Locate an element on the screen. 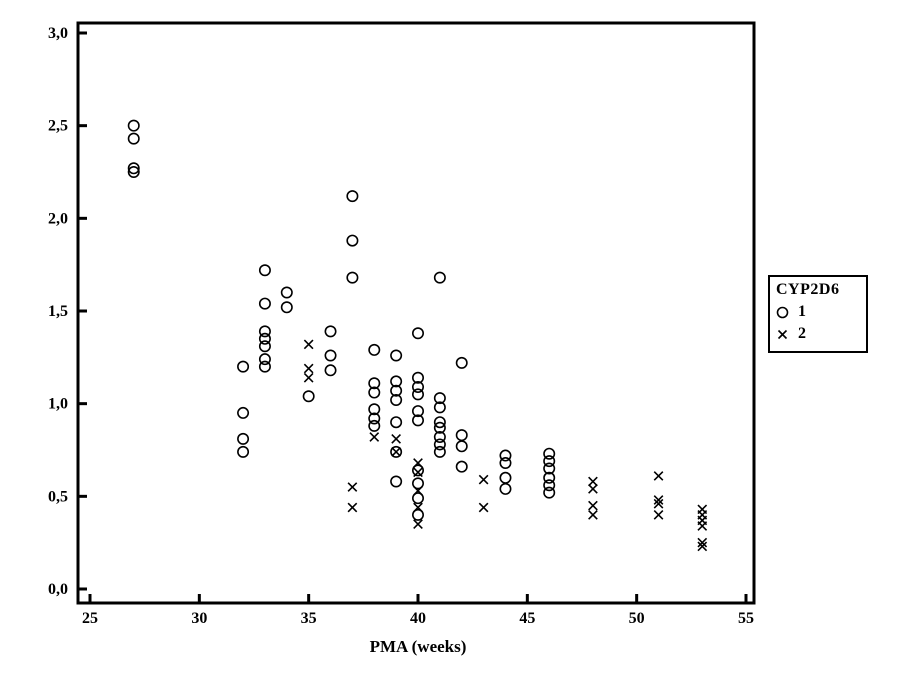  x-tick-label: 45 is located at coordinates (527, 618).